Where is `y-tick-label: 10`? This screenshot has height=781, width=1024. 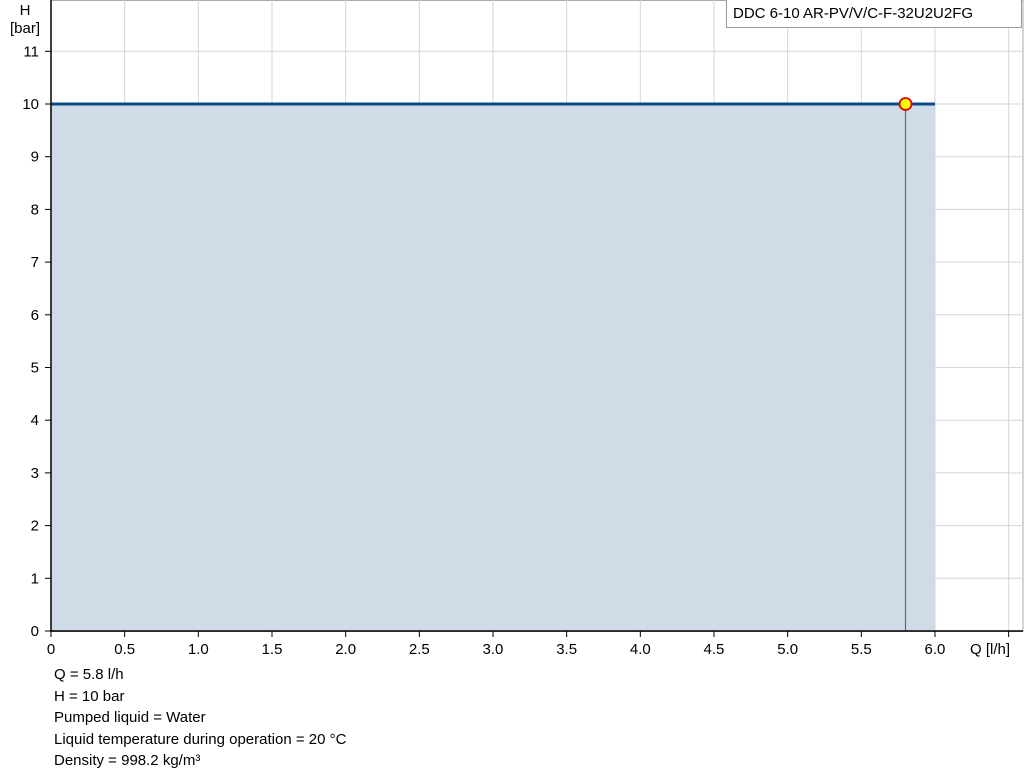 y-tick-label: 10 is located at coordinates (30, 104).